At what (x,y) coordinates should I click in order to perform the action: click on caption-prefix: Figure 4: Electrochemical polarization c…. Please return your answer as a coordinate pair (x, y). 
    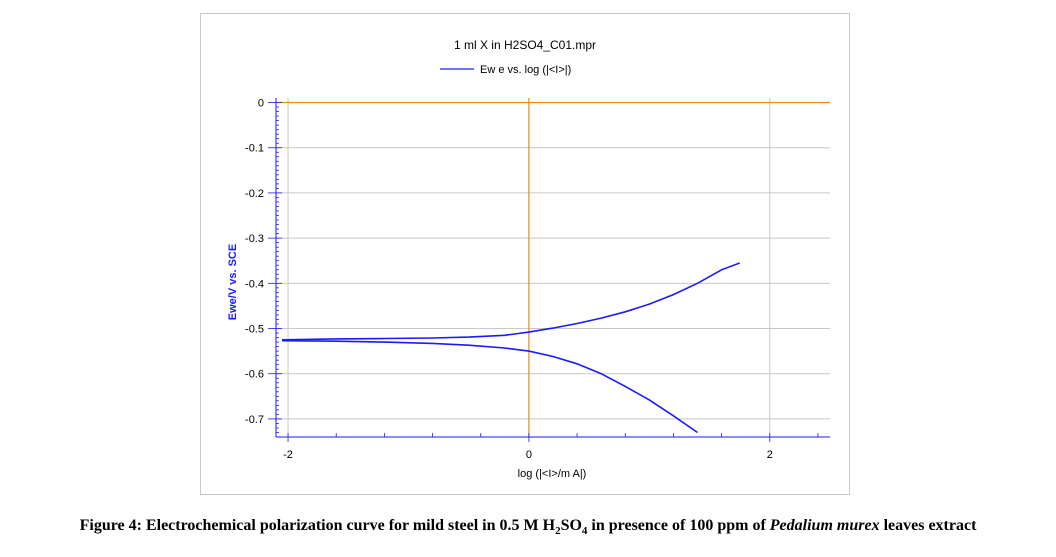
    Looking at the image, I should click on (317, 525).